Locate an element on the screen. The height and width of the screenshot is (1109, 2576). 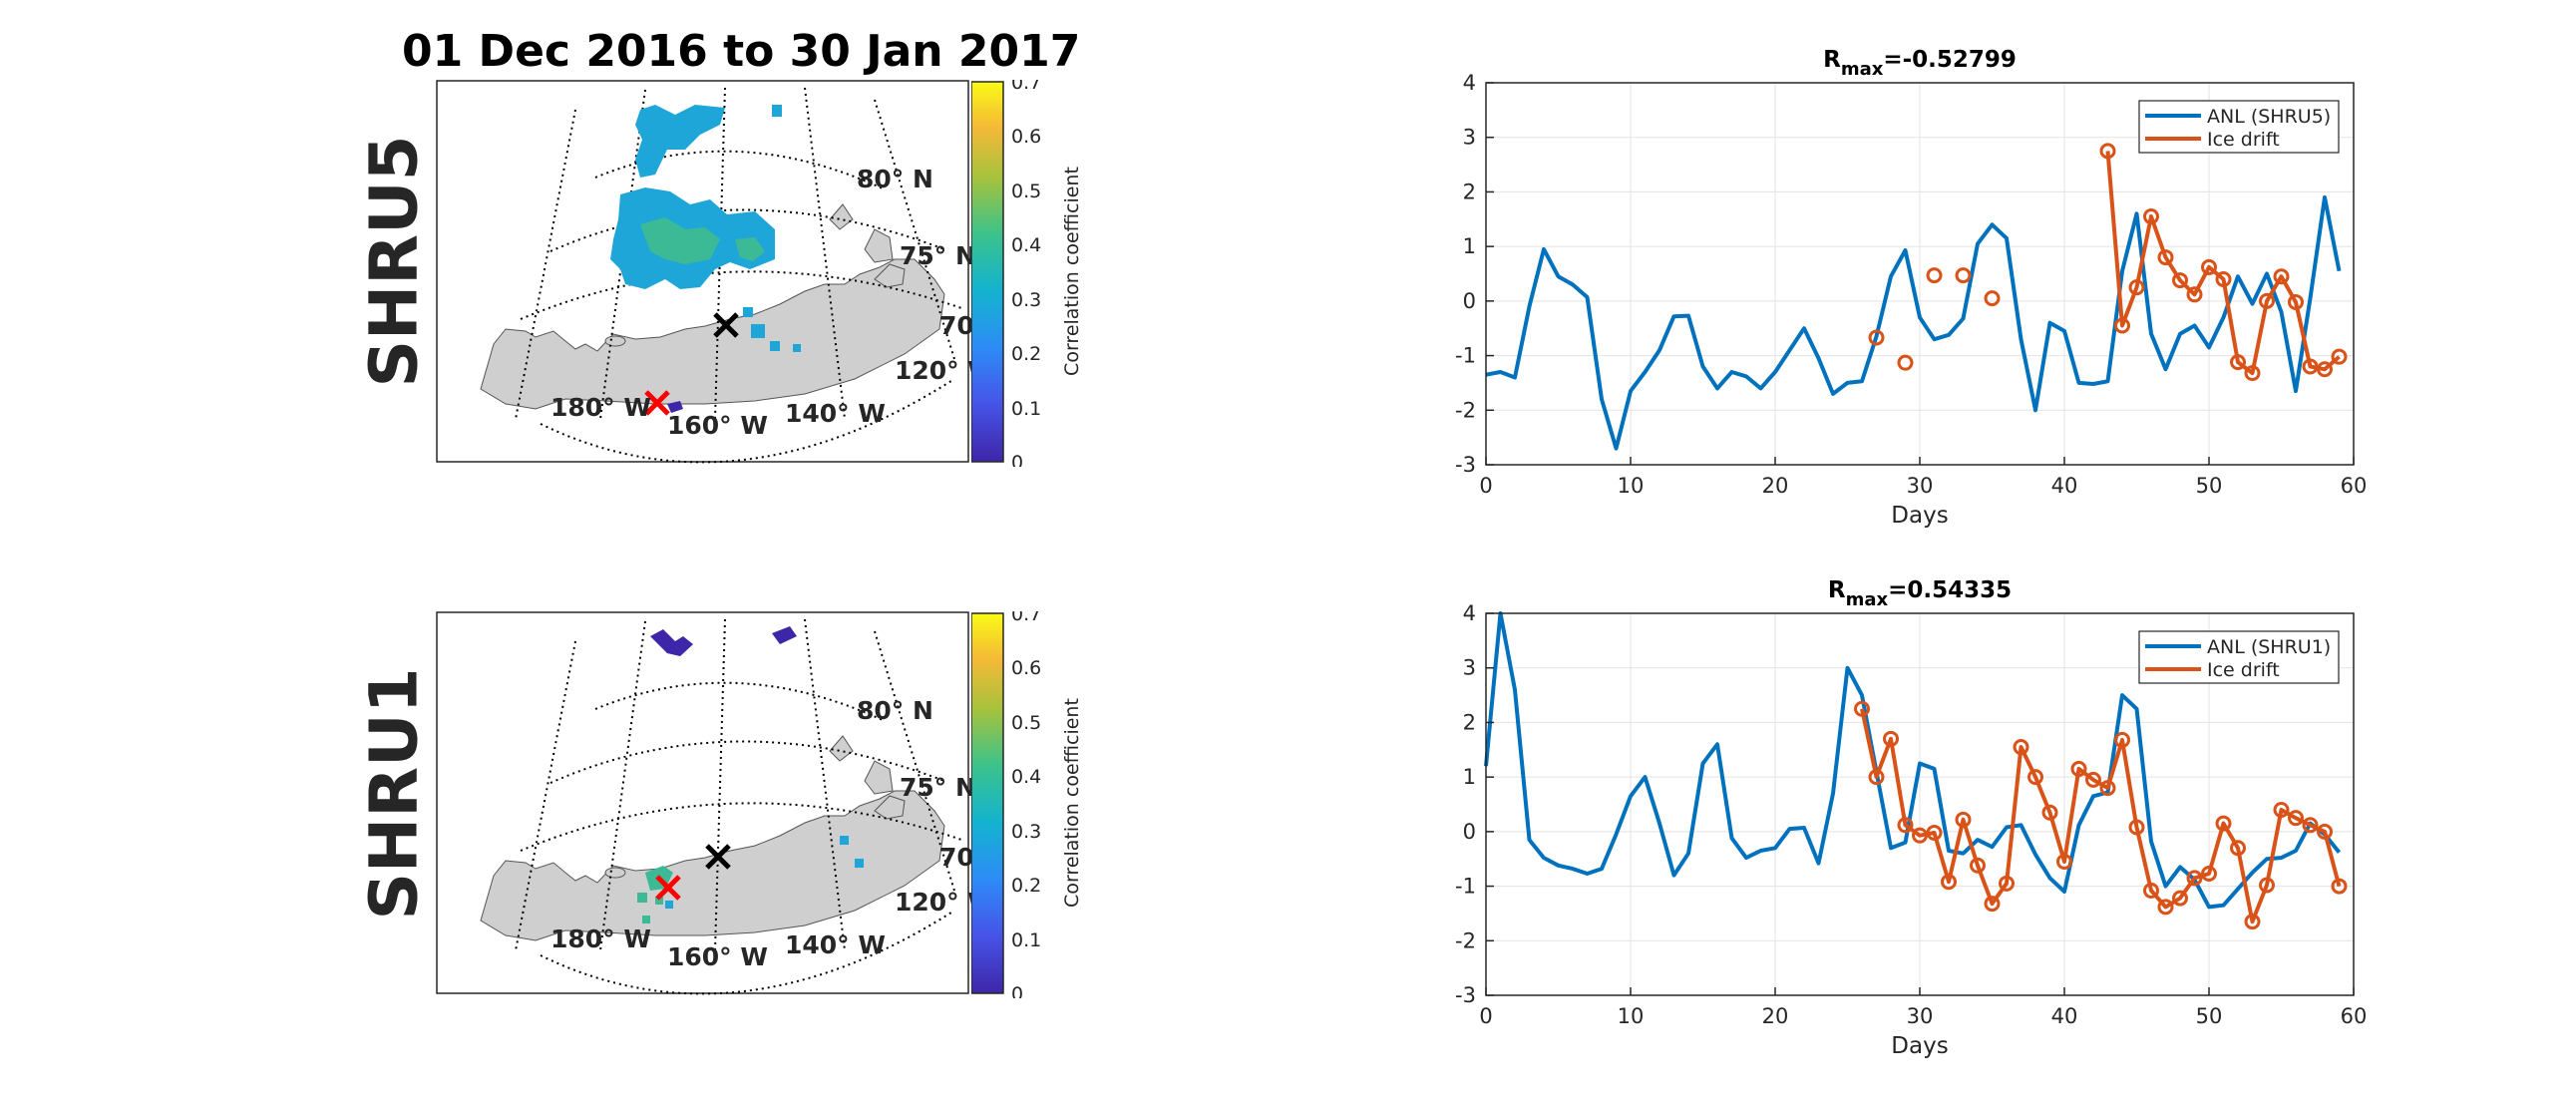
legend-entry: ANL (SHRU1) is located at coordinates (2269, 647).